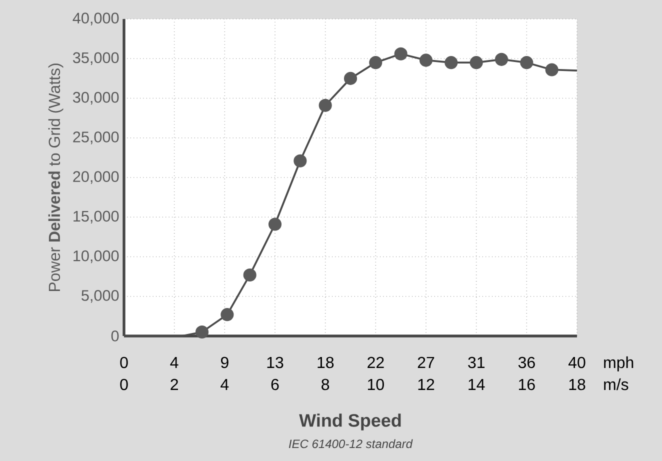 The width and height of the screenshot is (662, 461). Describe the element at coordinates (376, 362) in the screenshot. I see `x2-tick-label: 22` at that location.